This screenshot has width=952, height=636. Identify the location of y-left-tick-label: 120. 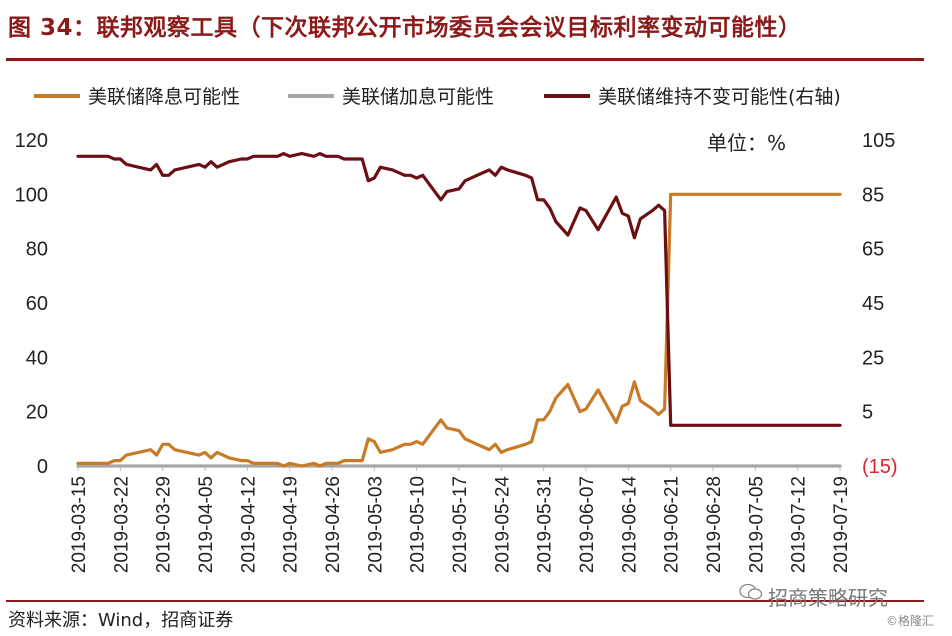
(31, 141).